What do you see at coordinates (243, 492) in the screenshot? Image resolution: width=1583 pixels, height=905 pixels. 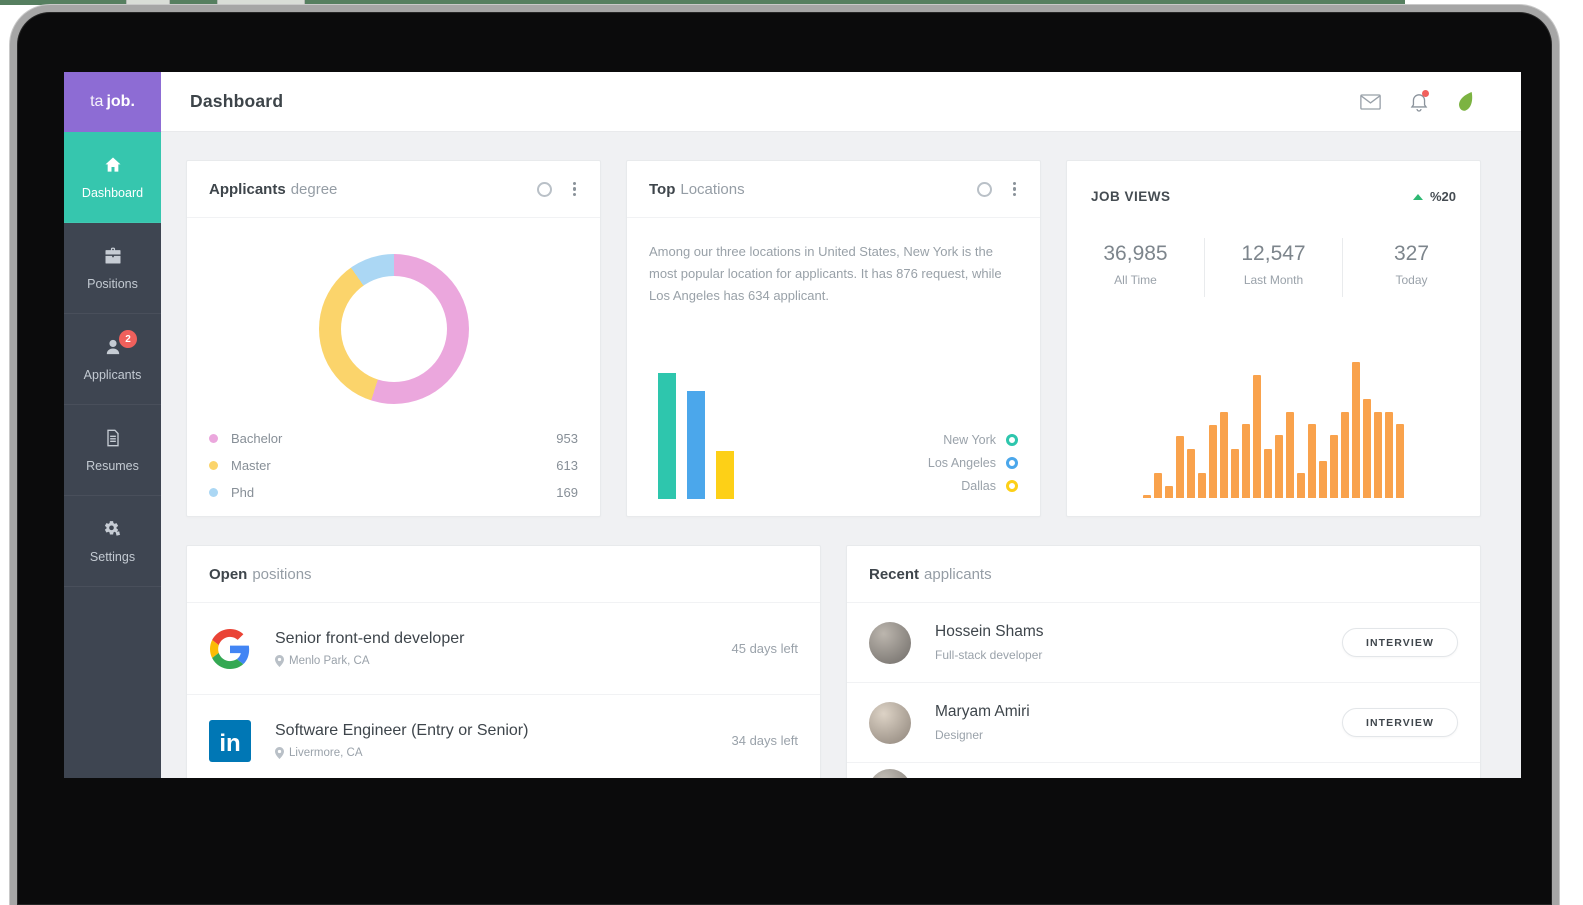 I see `legend-label: Phd` at bounding box center [243, 492].